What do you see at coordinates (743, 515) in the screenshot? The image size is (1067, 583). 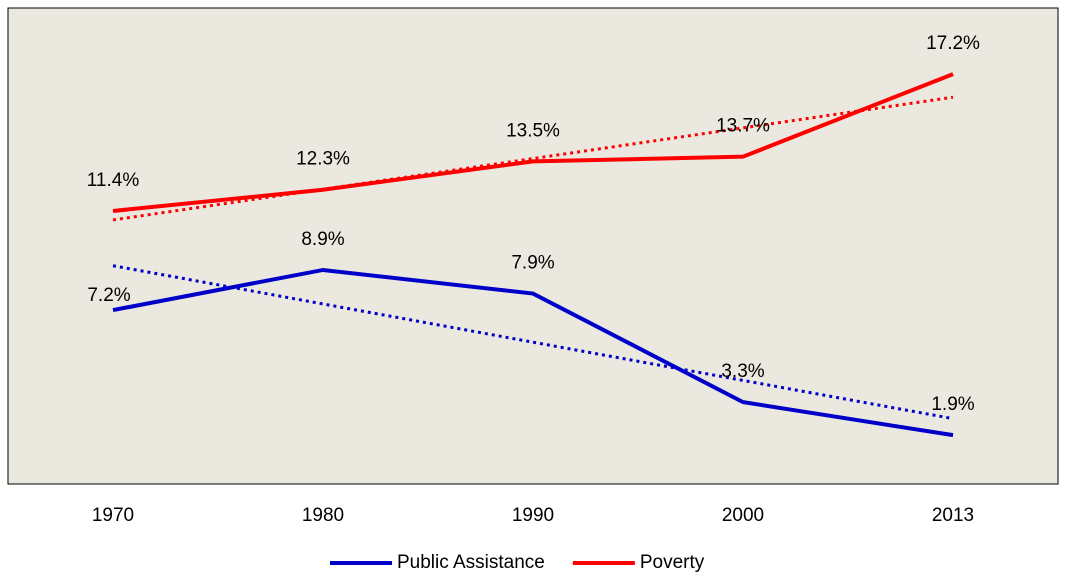 I see `x-tick-label: 2000` at bounding box center [743, 515].